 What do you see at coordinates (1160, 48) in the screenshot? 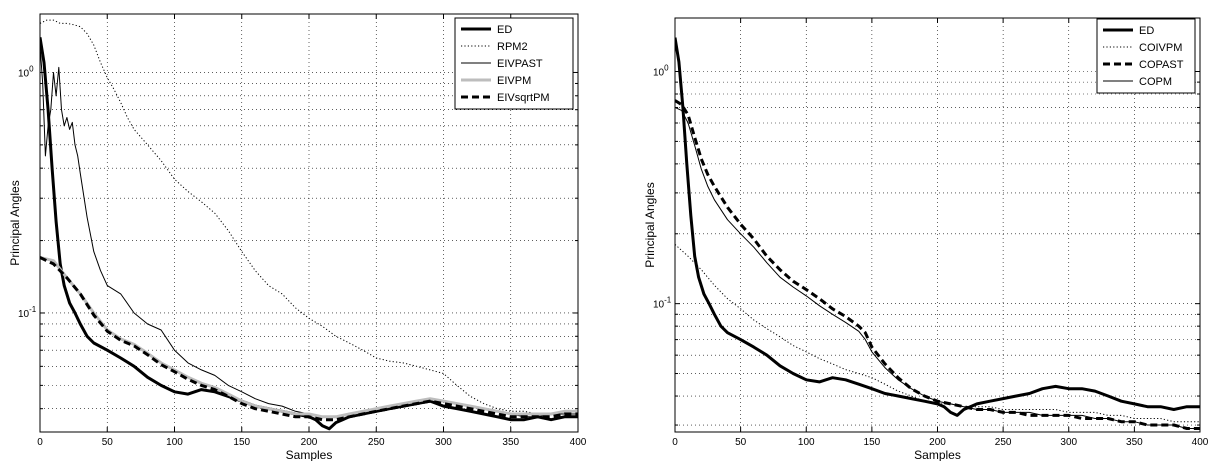
I see `legend-label: COIVPM` at bounding box center [1160, 48].